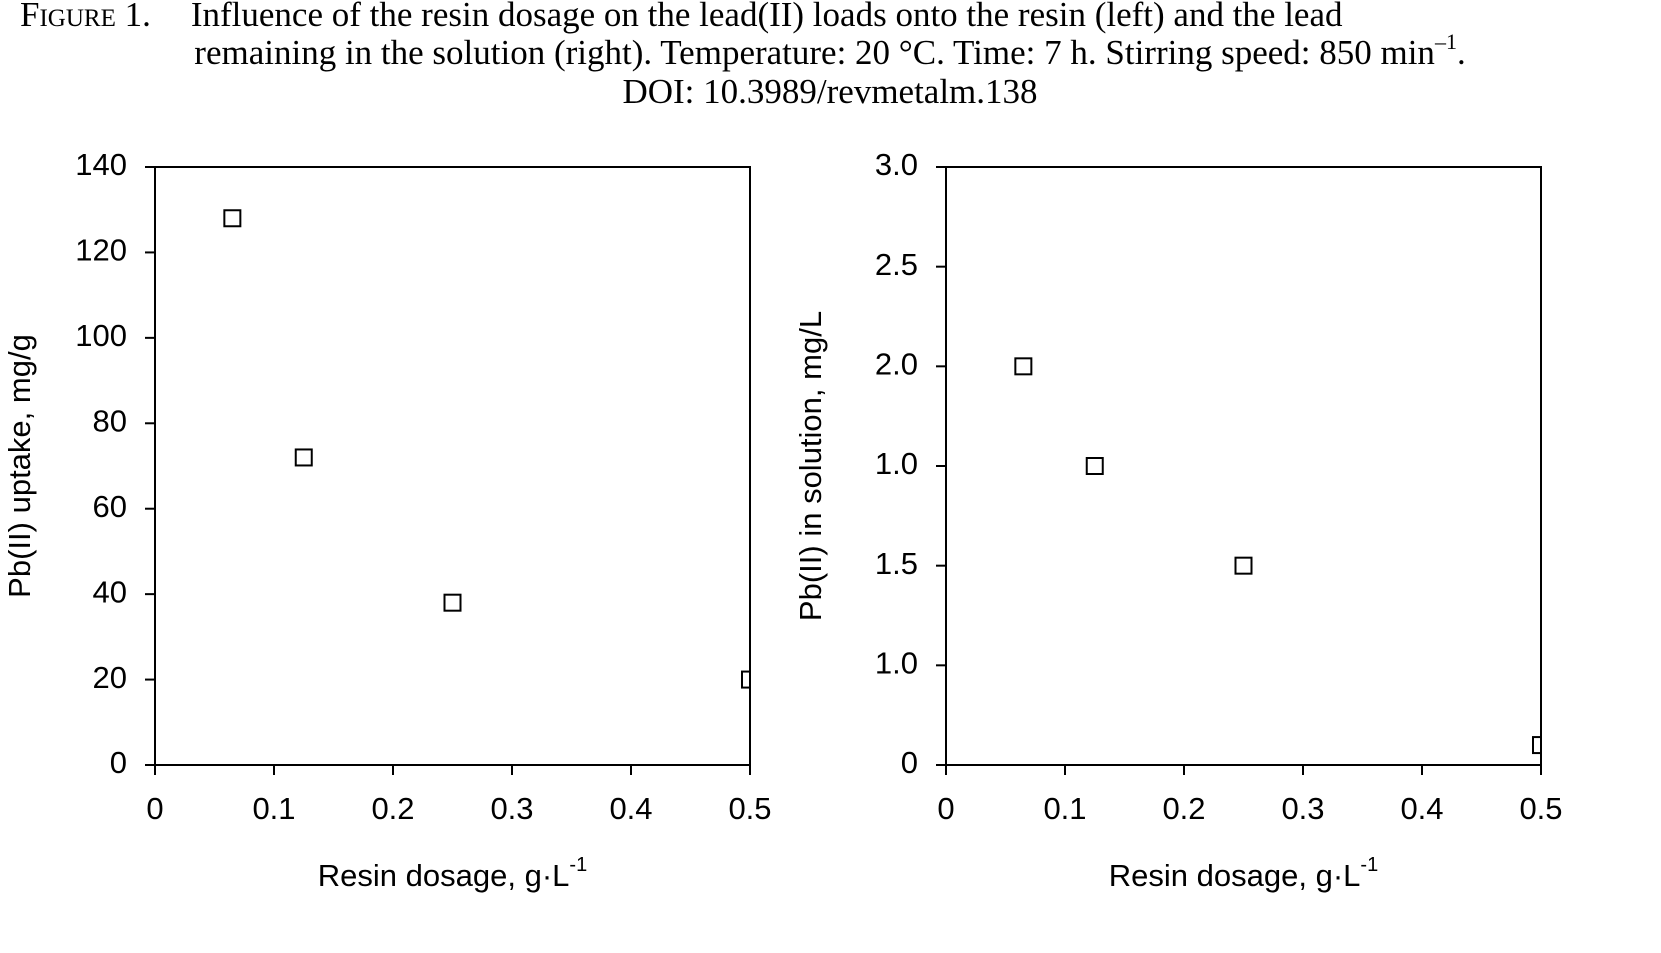  What do you see at coordinates (810, 466) in the screenshot?
I see `y-axis-label: Pb(II) in solution, mg/L` at bounding box center [810, 466].